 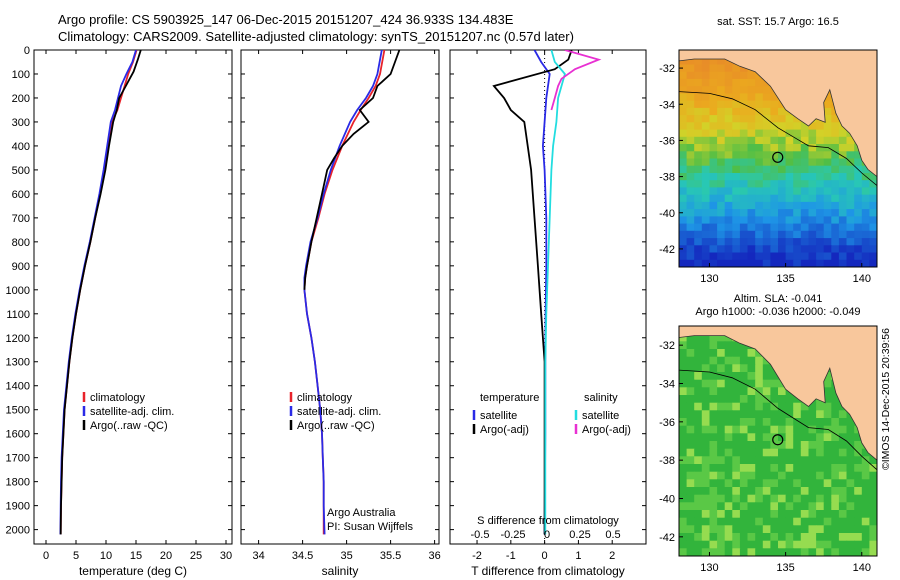 What do you see at coordinates (606, 430) in the screenshot?
I see `legend-label: Argo(-adj)` at bounding box center [606, 430].